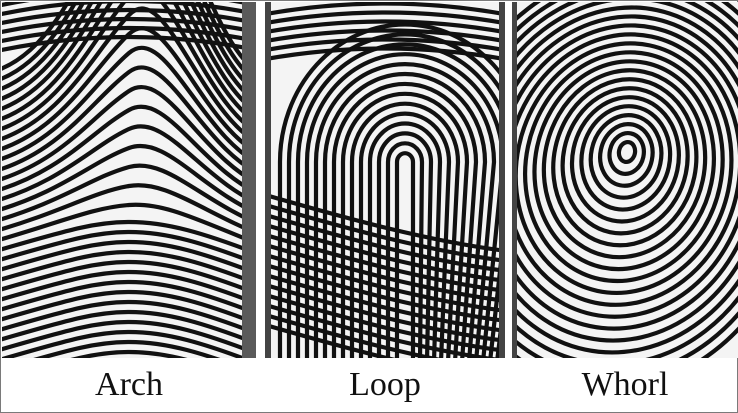  What do you see at coordinates (625, 384) in the screenshot?
I see `whorl-caption: Whorl` at bounding box center [625, 384].